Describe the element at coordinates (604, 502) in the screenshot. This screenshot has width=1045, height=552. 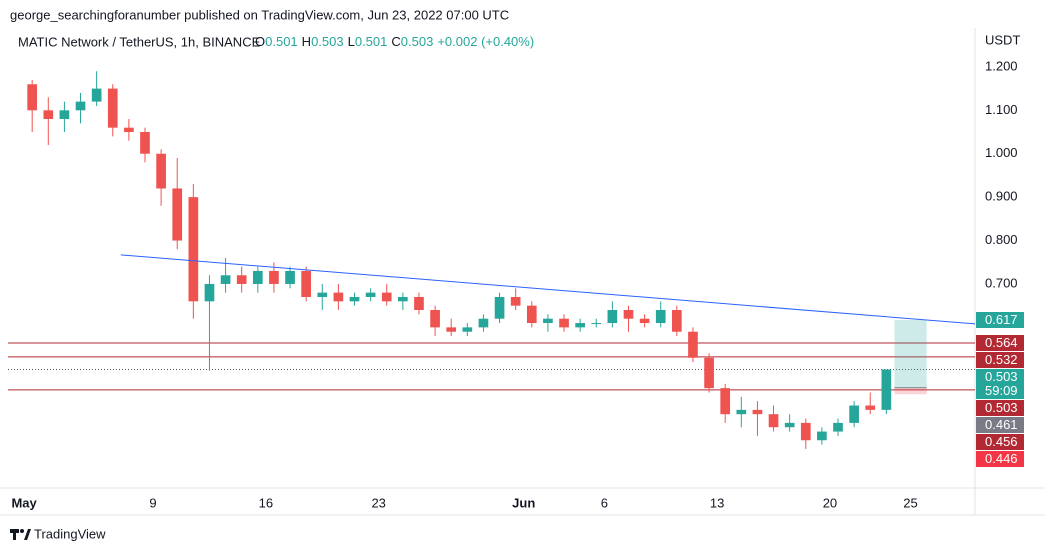
I see `x-tick-label: 6` at that location.